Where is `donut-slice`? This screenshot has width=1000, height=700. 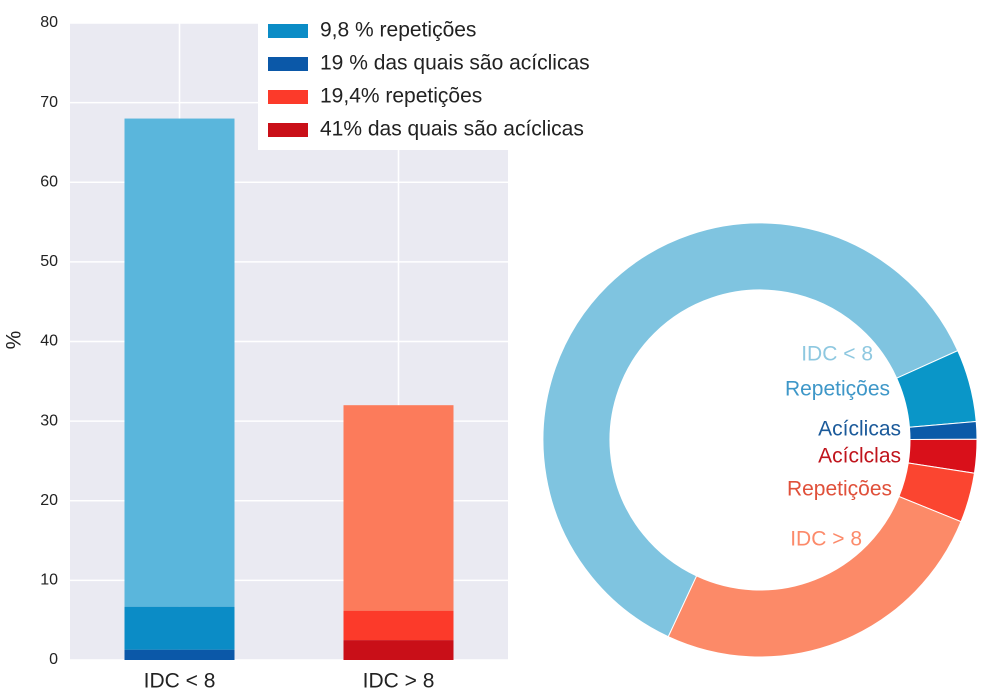
donut-slice is located at coordinates (814, 576).